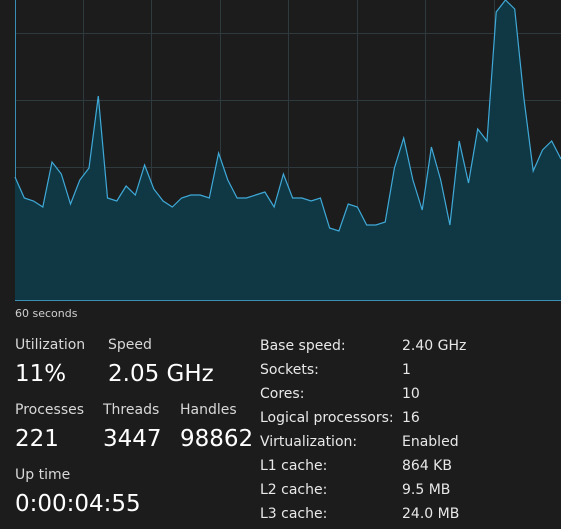  I want to click on stat-label: Utilization, so click(50, 345).